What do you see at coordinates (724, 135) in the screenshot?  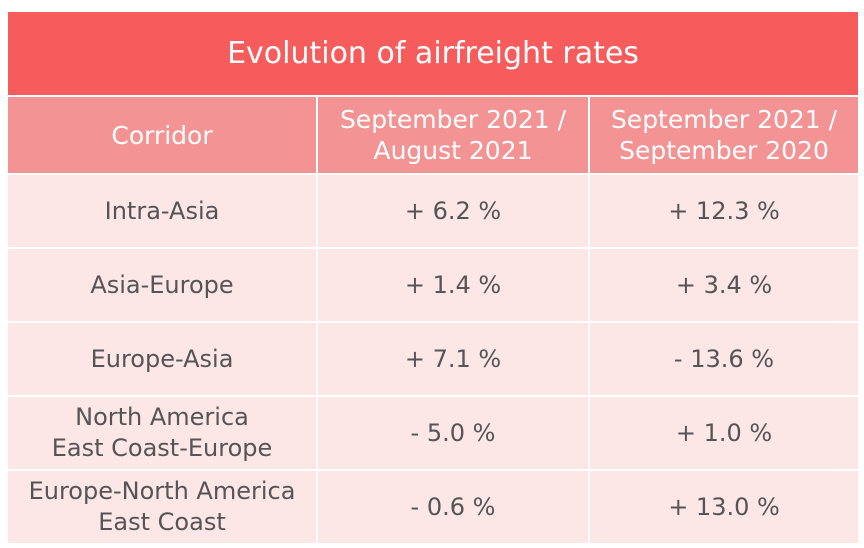 I see `header-cell: September 2021 / September 2020` at bounding box center [724, 135].